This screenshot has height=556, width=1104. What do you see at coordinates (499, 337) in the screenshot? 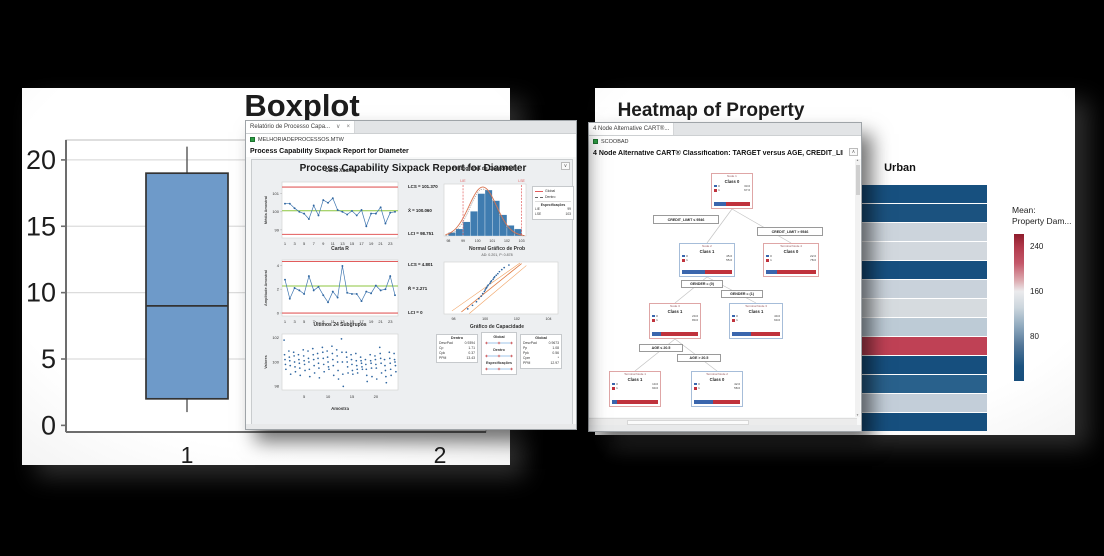
I see `interval-label: Global` at bounding box center [499, 337].